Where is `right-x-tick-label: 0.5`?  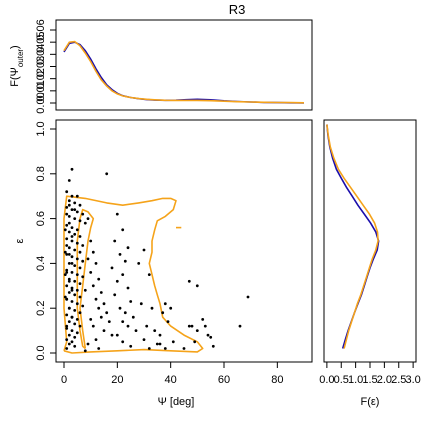 right-x-tick-label: 0.5 is located at coordinates (341, 380).